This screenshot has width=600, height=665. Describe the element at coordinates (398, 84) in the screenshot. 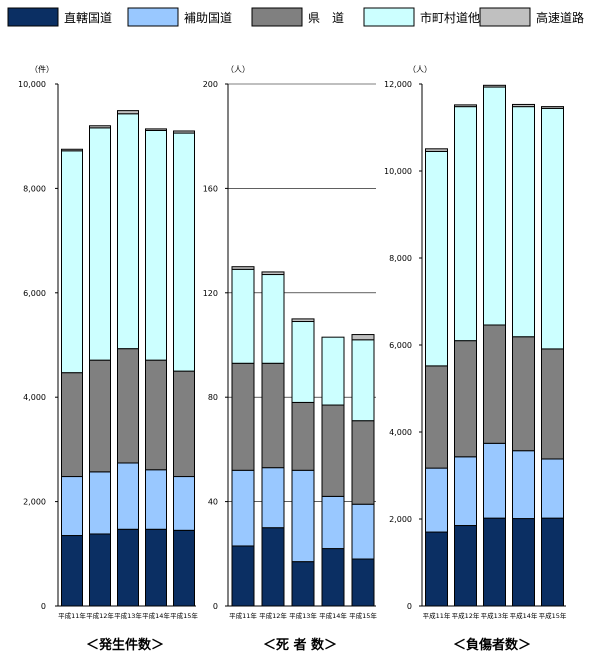

I see `y-tick-label: 12,000` at that location.